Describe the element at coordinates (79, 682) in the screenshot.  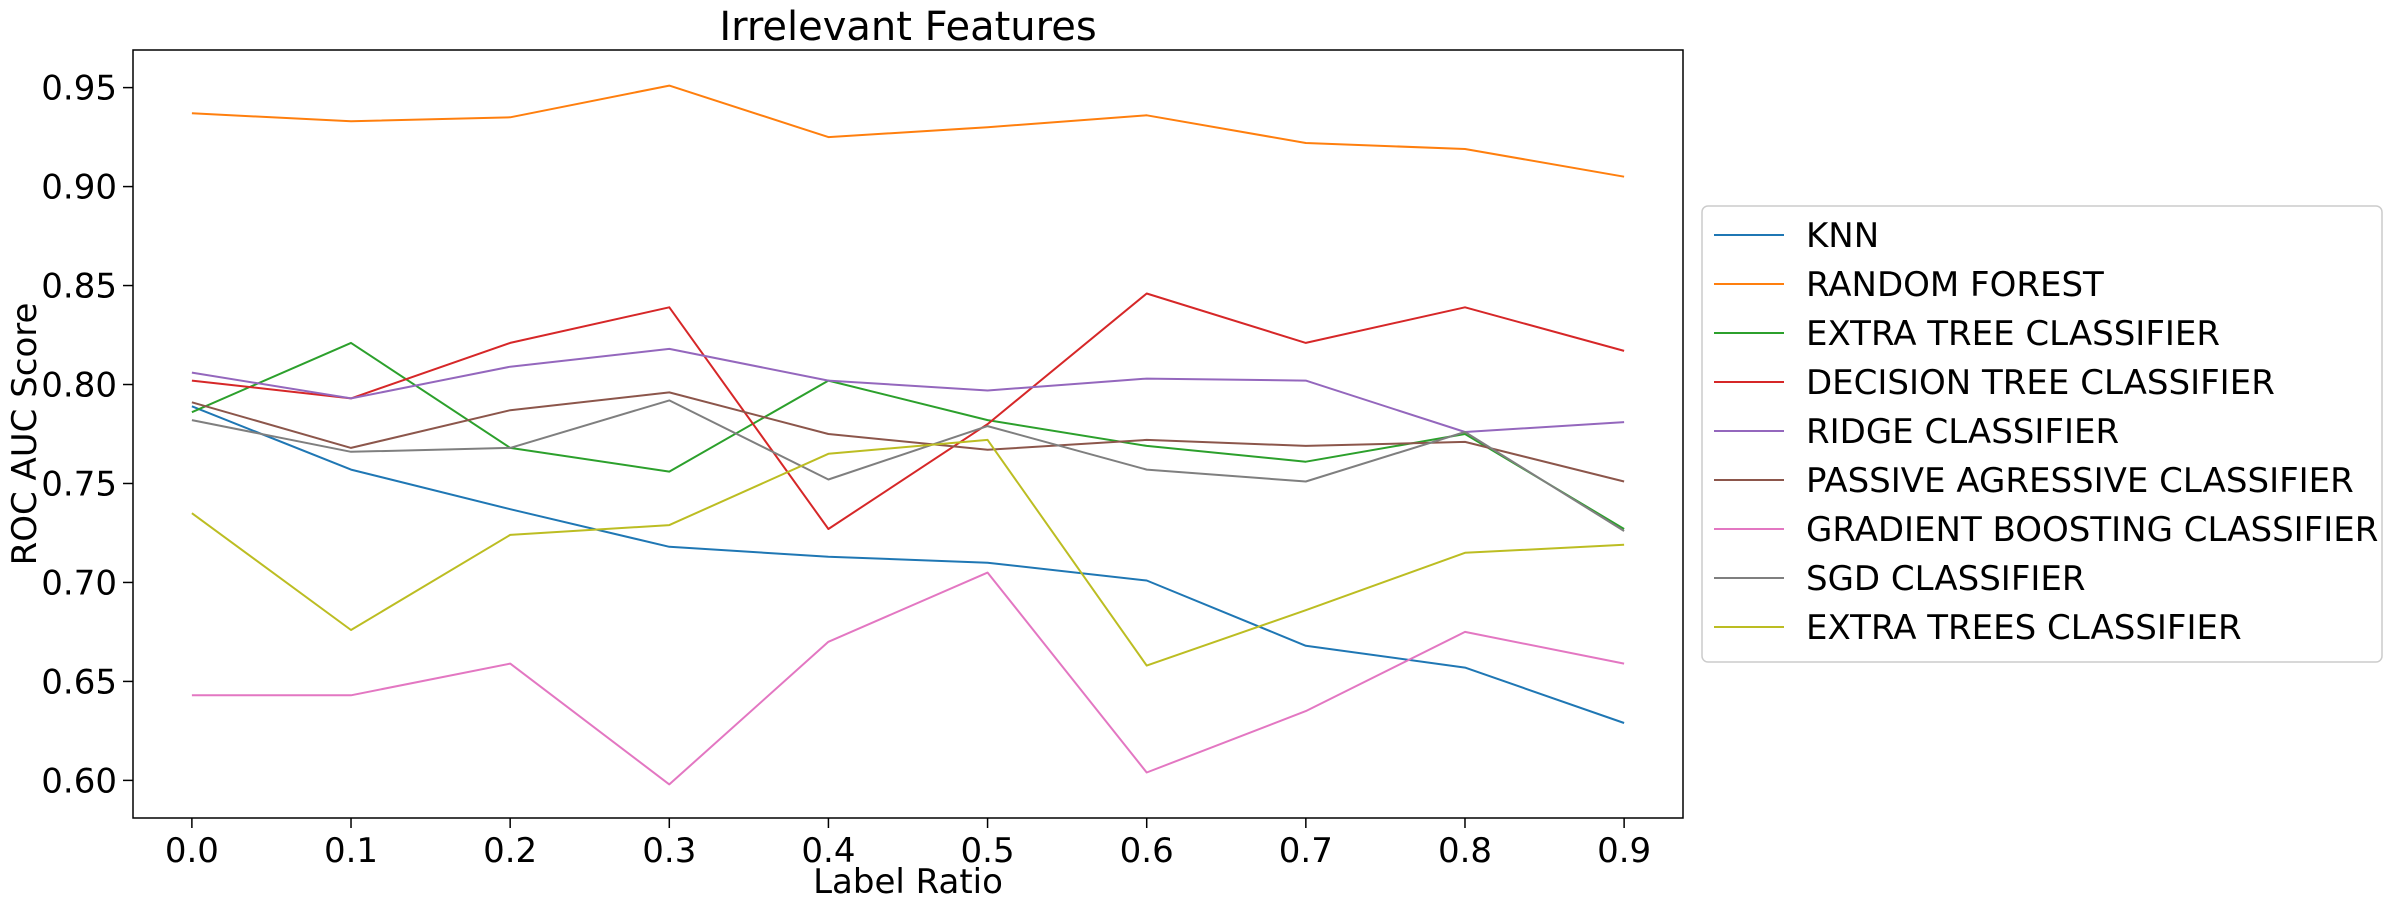
I see `y-tick-label: 0.65` at that location.